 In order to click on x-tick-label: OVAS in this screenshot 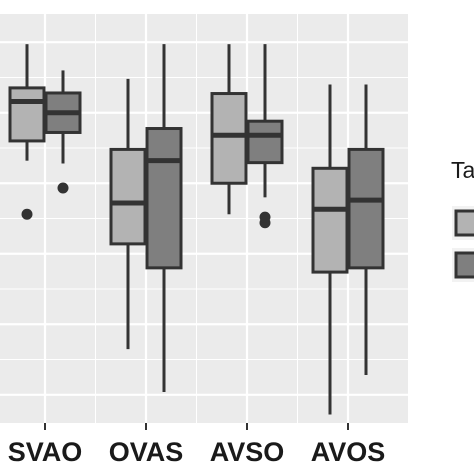, I will do `click(146, 452)`.